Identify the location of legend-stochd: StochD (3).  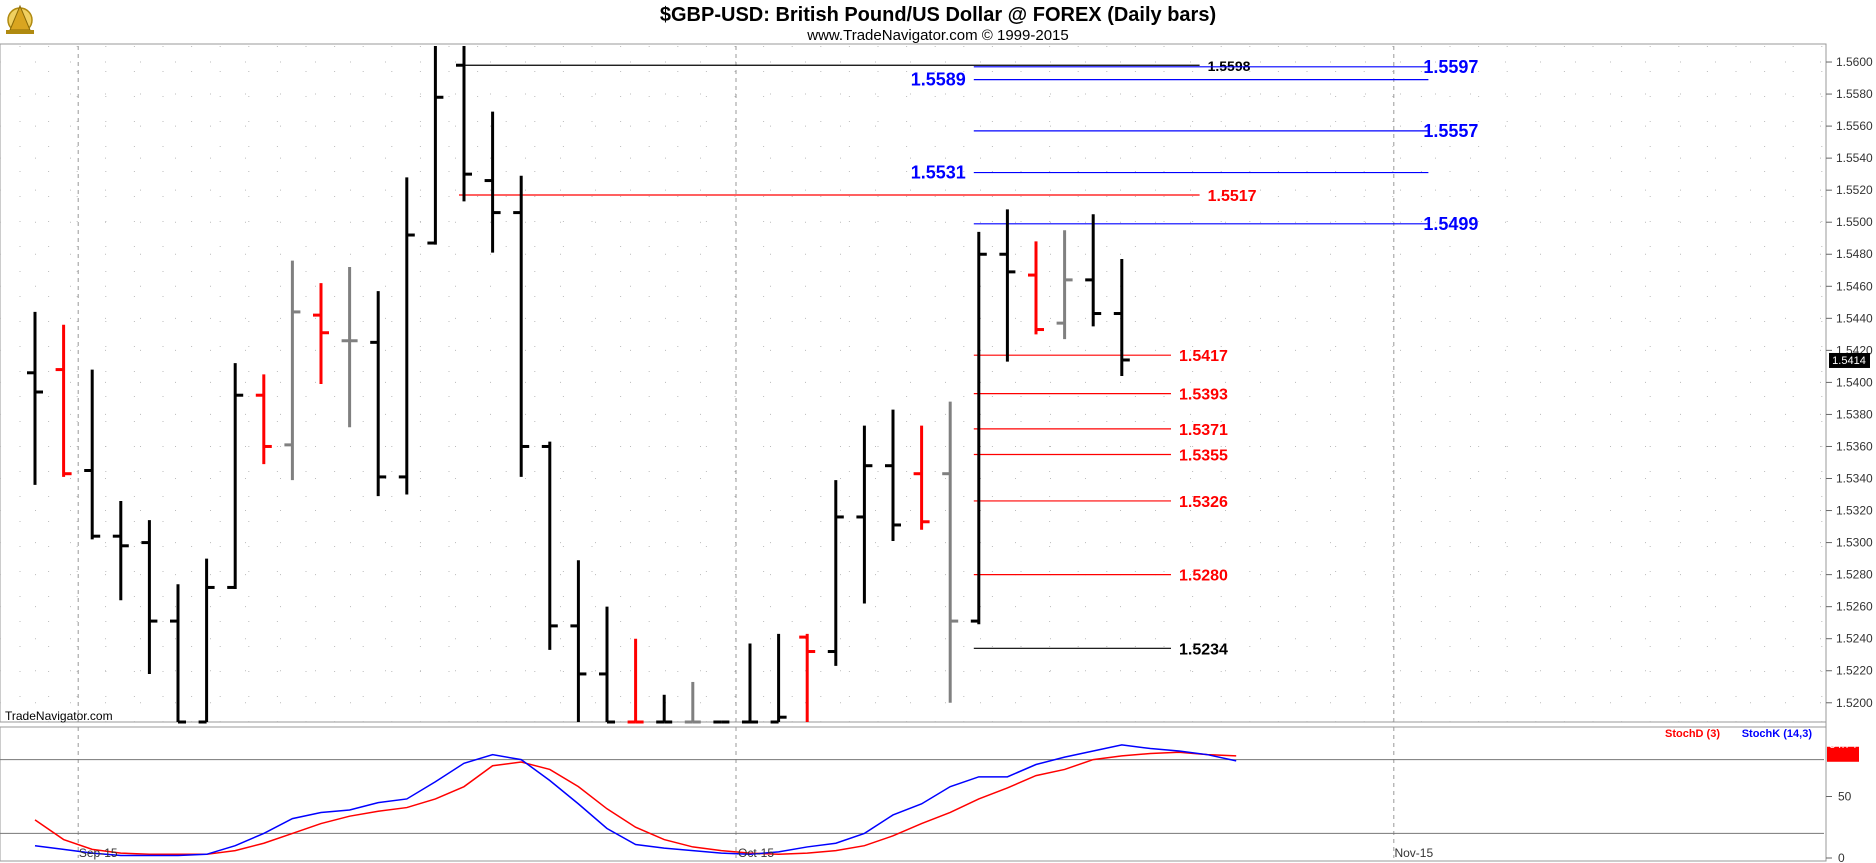
(1692, 734).